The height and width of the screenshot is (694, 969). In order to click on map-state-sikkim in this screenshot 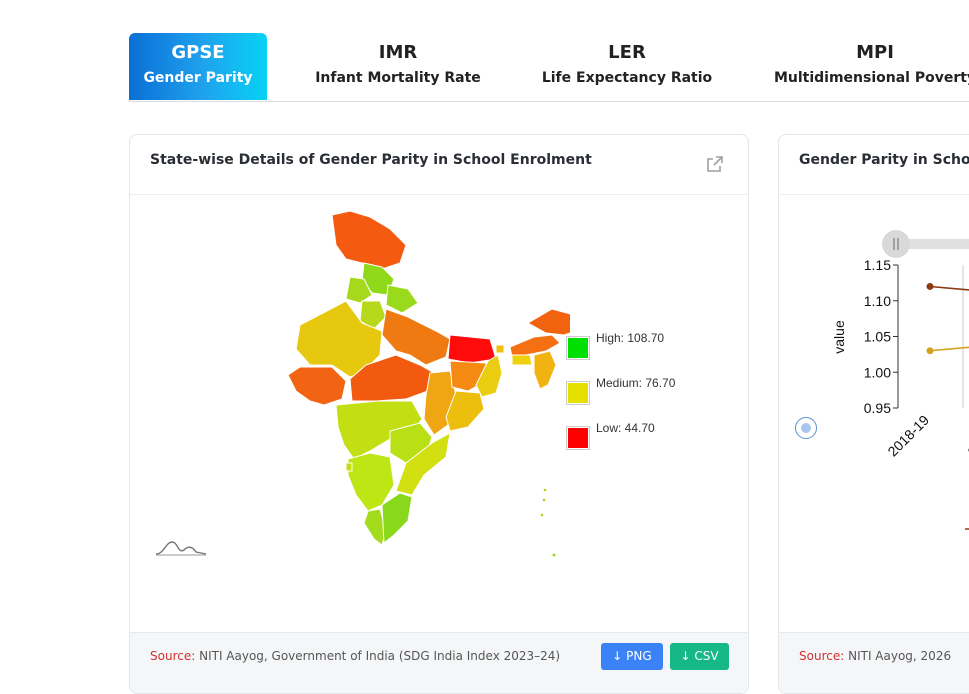, I will do `click(500, 349)`.